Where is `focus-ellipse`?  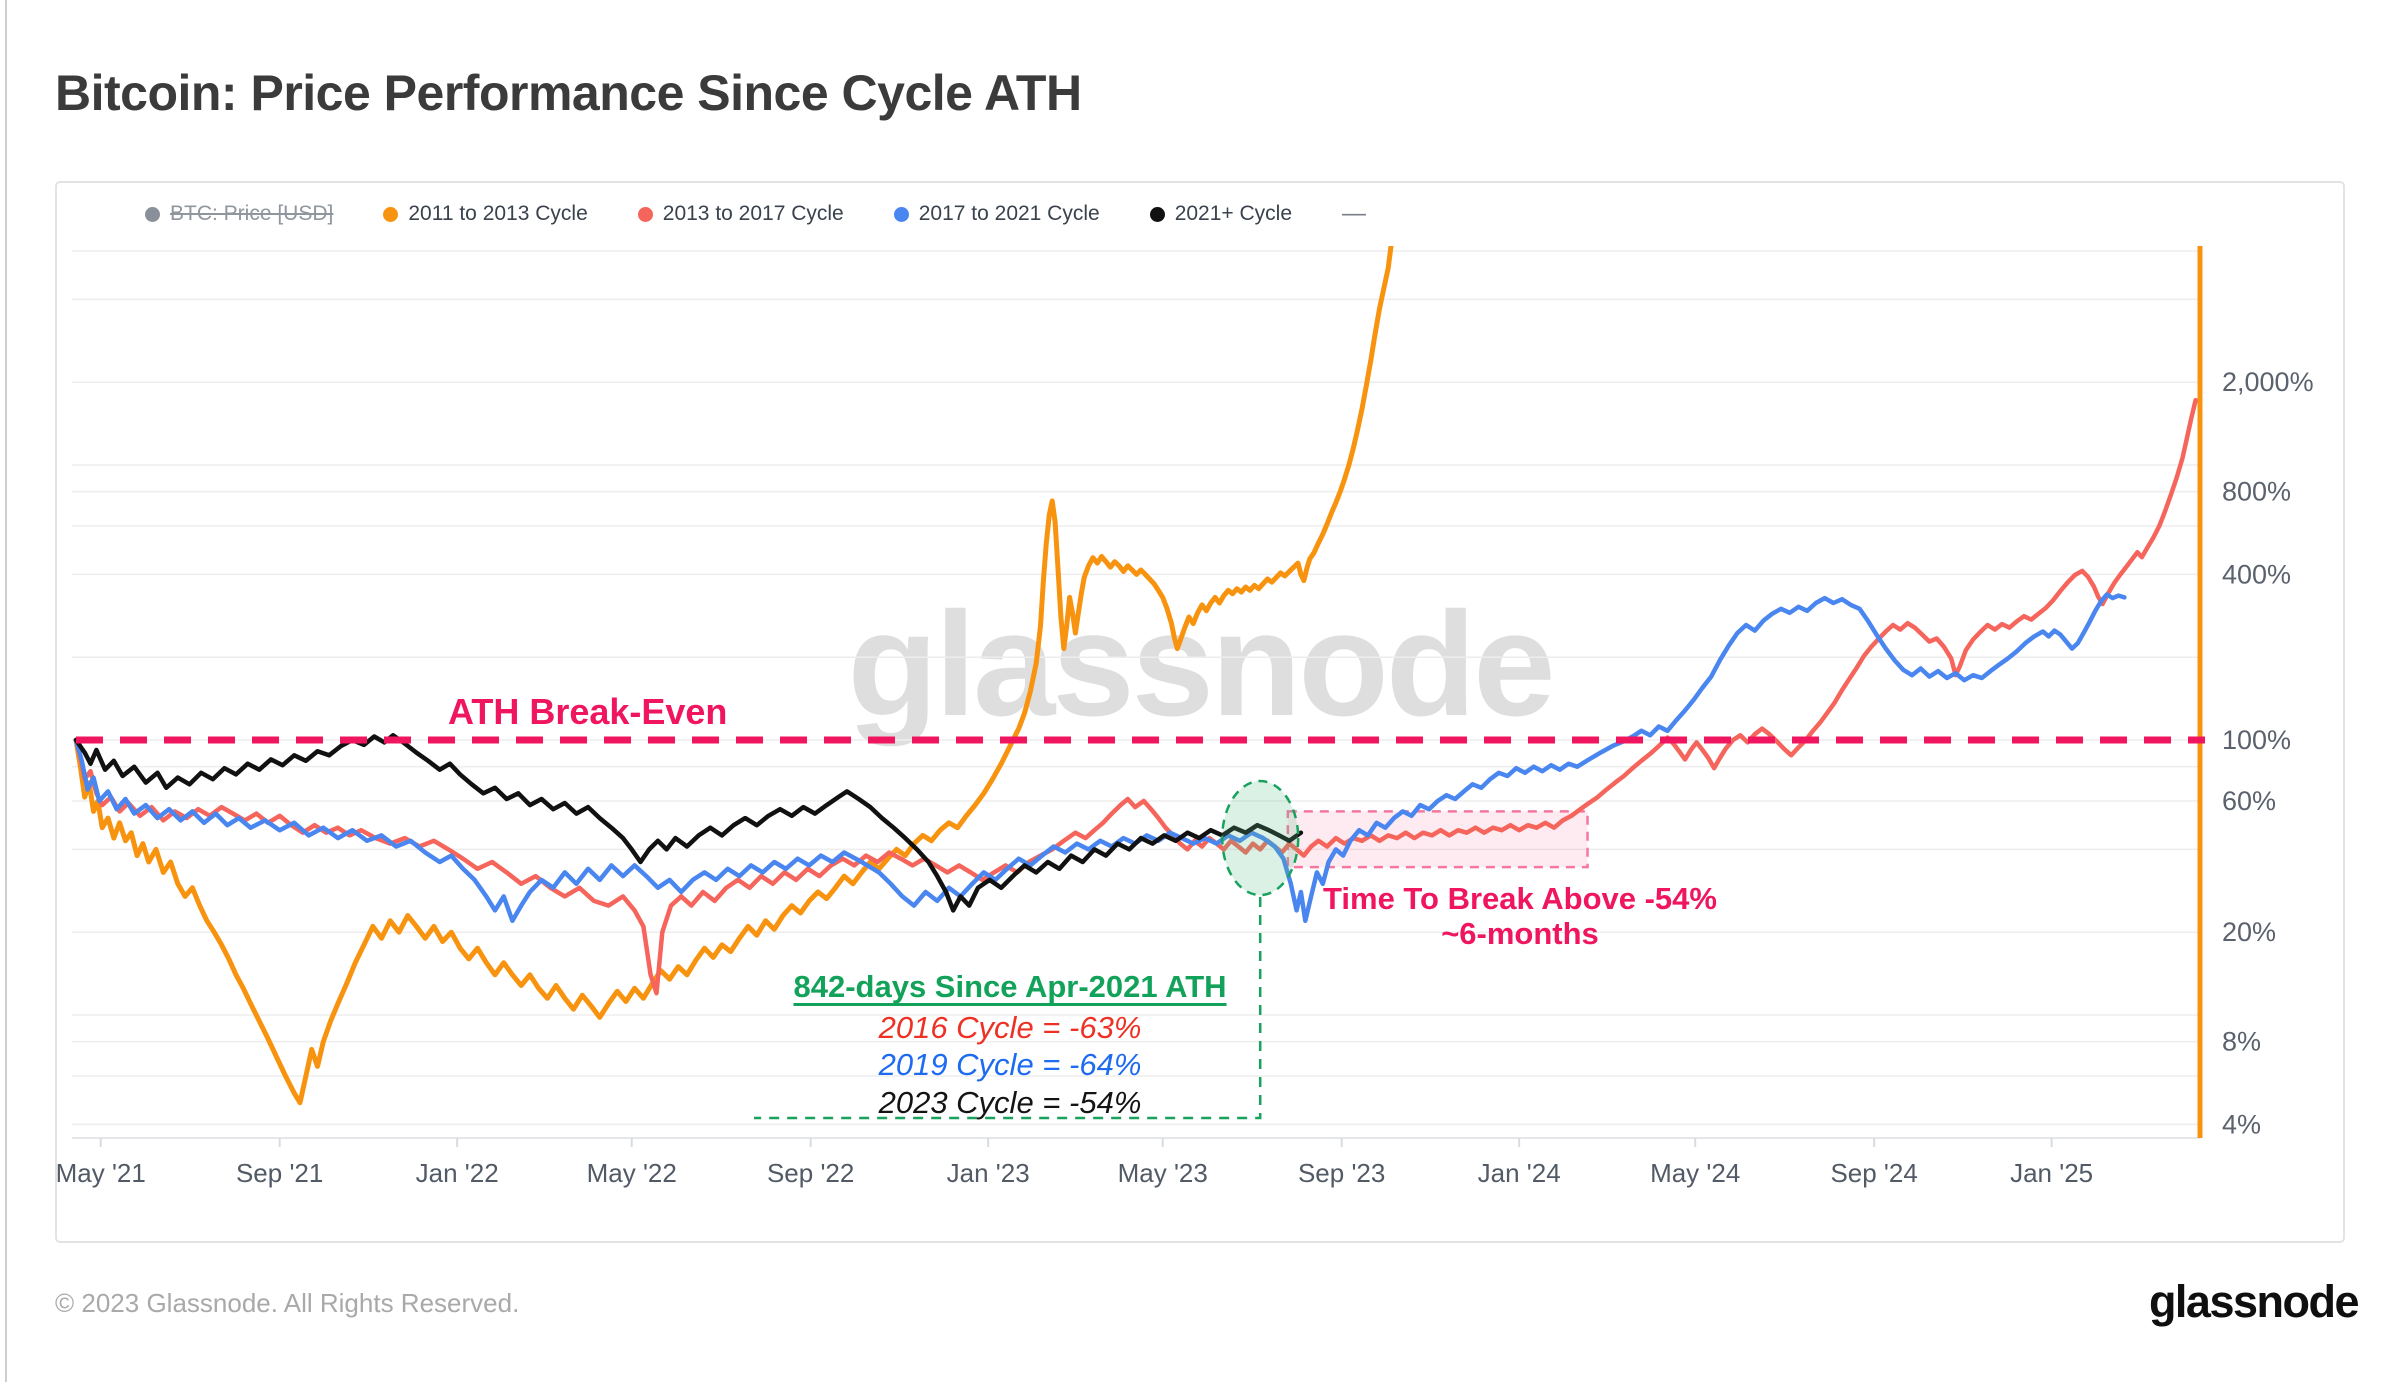 focus-ellipse is located at coordinates (1260, 838).